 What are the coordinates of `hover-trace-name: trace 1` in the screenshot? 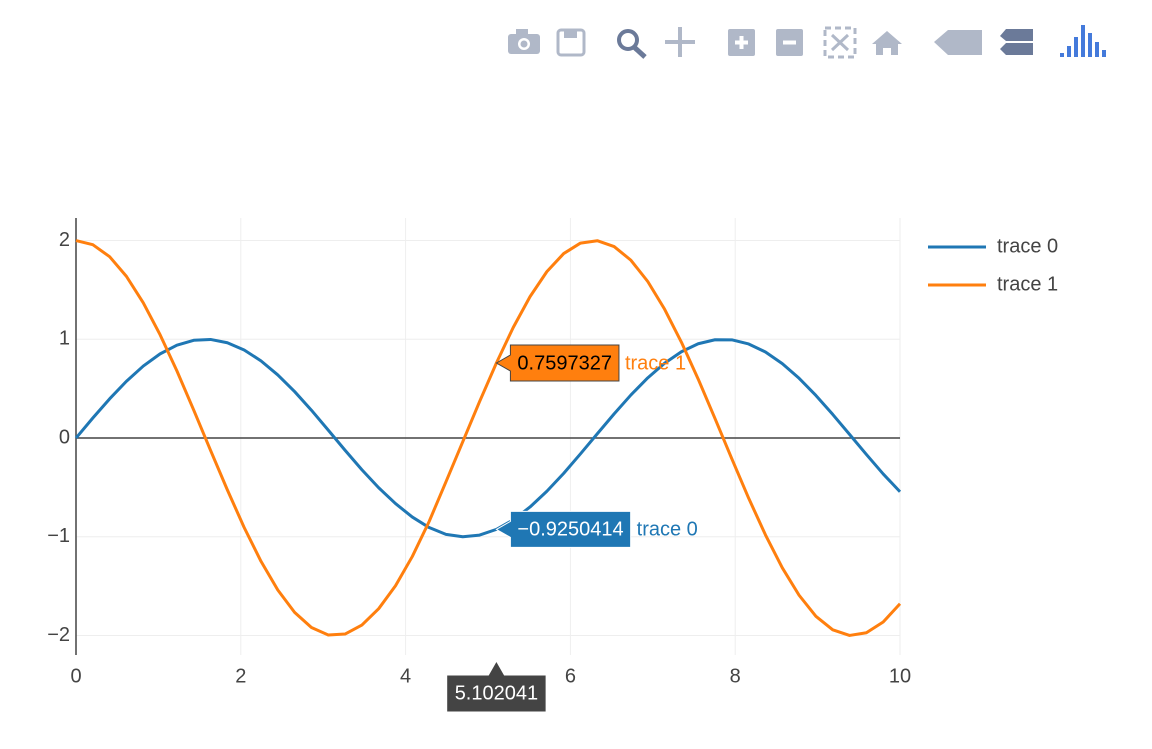 It's located at (655, 363).